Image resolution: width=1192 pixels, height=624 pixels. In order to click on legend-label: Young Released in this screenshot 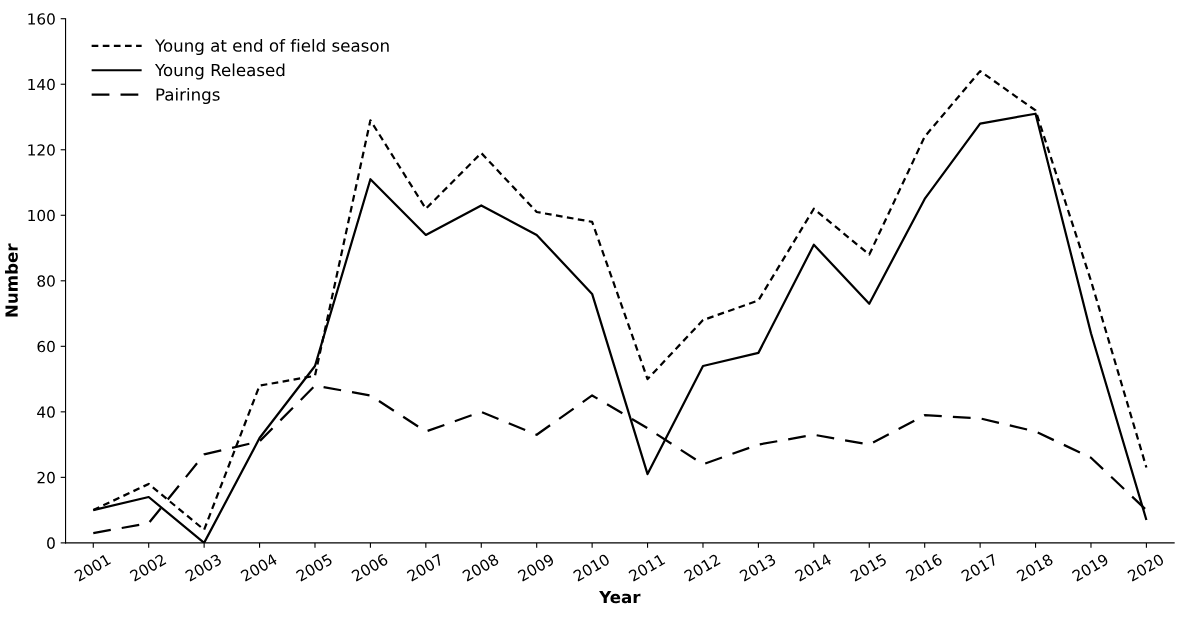, I will do `click(219, 71)`.